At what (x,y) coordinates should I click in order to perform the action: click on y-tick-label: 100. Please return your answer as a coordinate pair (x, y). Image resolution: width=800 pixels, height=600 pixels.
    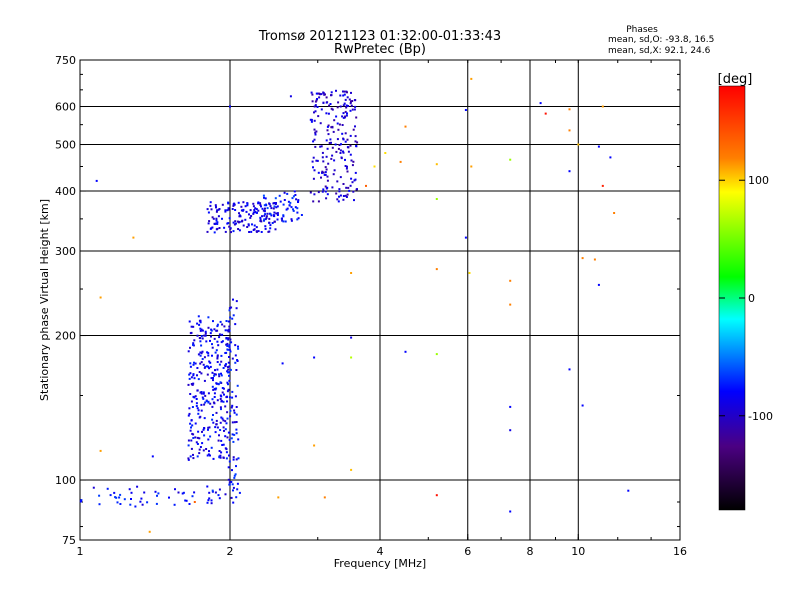
    Looking at the image, I should click on (65, 480).